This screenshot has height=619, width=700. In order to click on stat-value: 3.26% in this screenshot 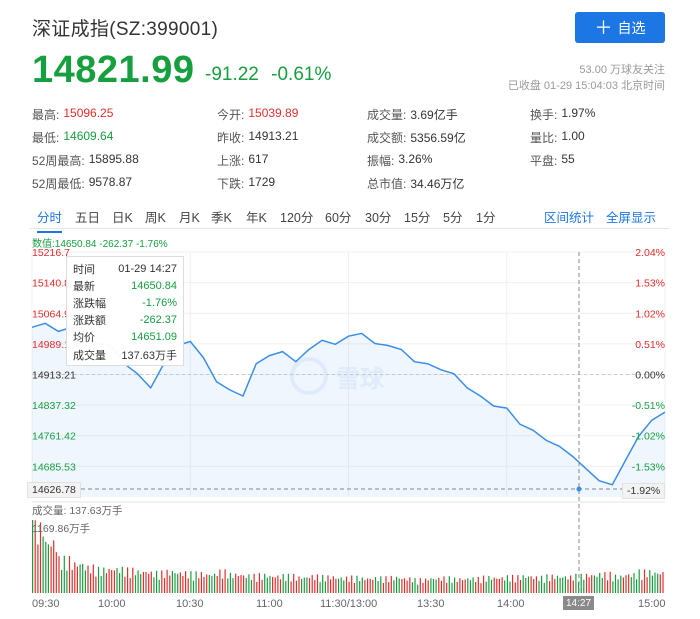, I will do `click(415, 159)`.